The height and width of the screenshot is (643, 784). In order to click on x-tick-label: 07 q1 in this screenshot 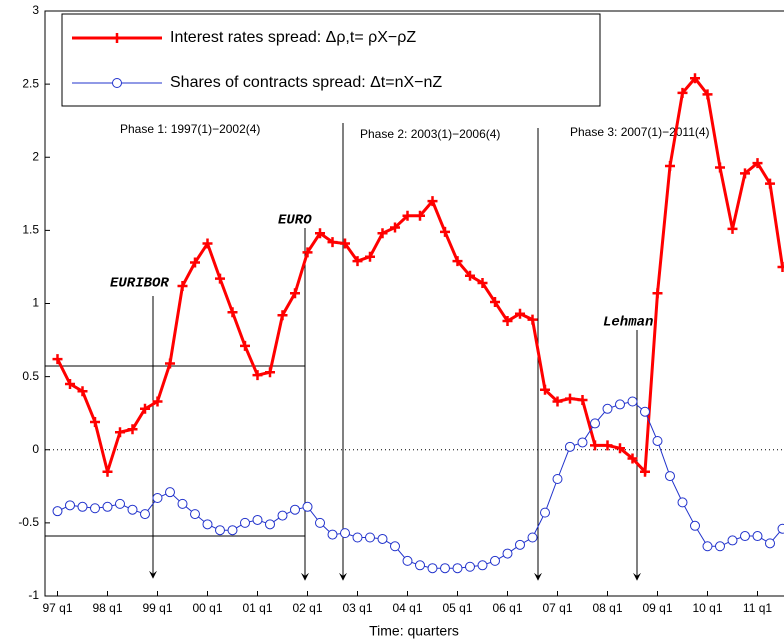, I will do `click(557, 608)`.